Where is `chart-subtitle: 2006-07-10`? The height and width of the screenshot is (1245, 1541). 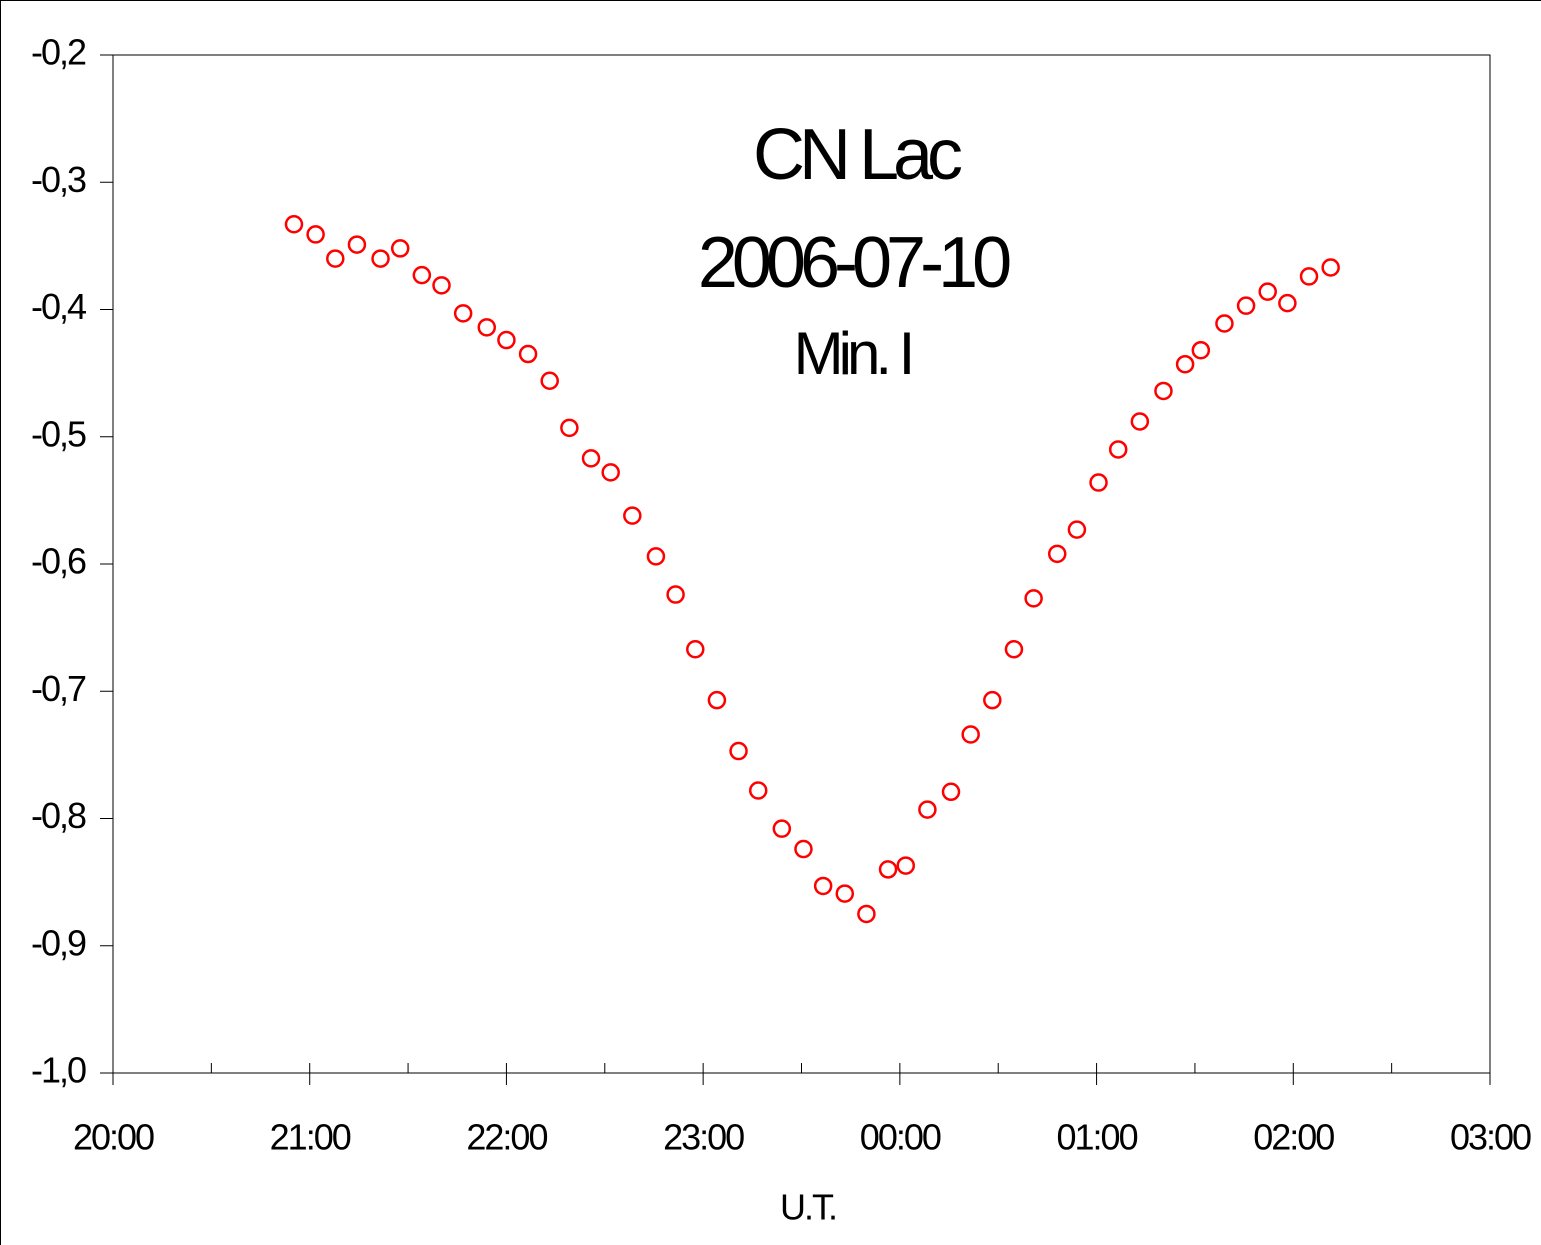 chart-subtitle: 2006-07-10 is located at coordinates (854, 263).